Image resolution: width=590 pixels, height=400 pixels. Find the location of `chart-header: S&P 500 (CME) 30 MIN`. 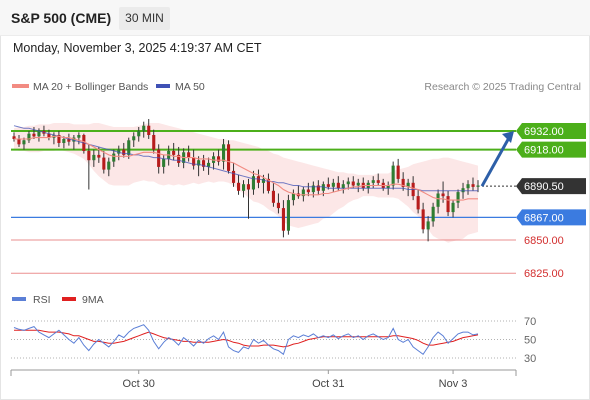

chart-header: S&P 500 (CME) 30 MIN is located at coordinates (295, 18).